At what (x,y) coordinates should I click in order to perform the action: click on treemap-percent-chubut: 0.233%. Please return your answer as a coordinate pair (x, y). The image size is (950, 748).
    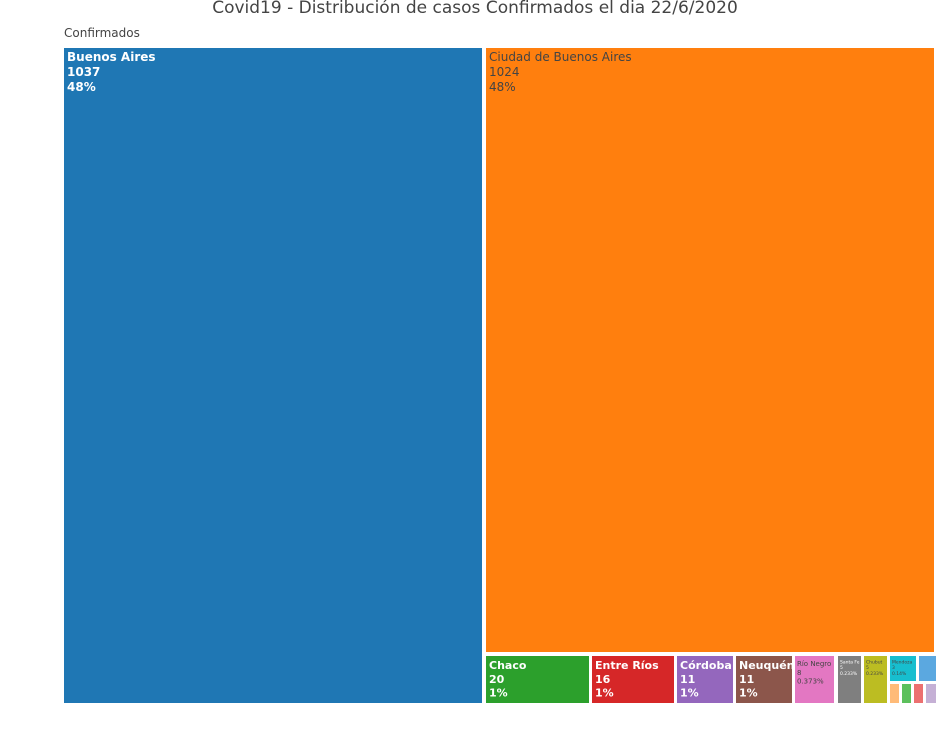
    Looking at the image, I should click on (875, 674).